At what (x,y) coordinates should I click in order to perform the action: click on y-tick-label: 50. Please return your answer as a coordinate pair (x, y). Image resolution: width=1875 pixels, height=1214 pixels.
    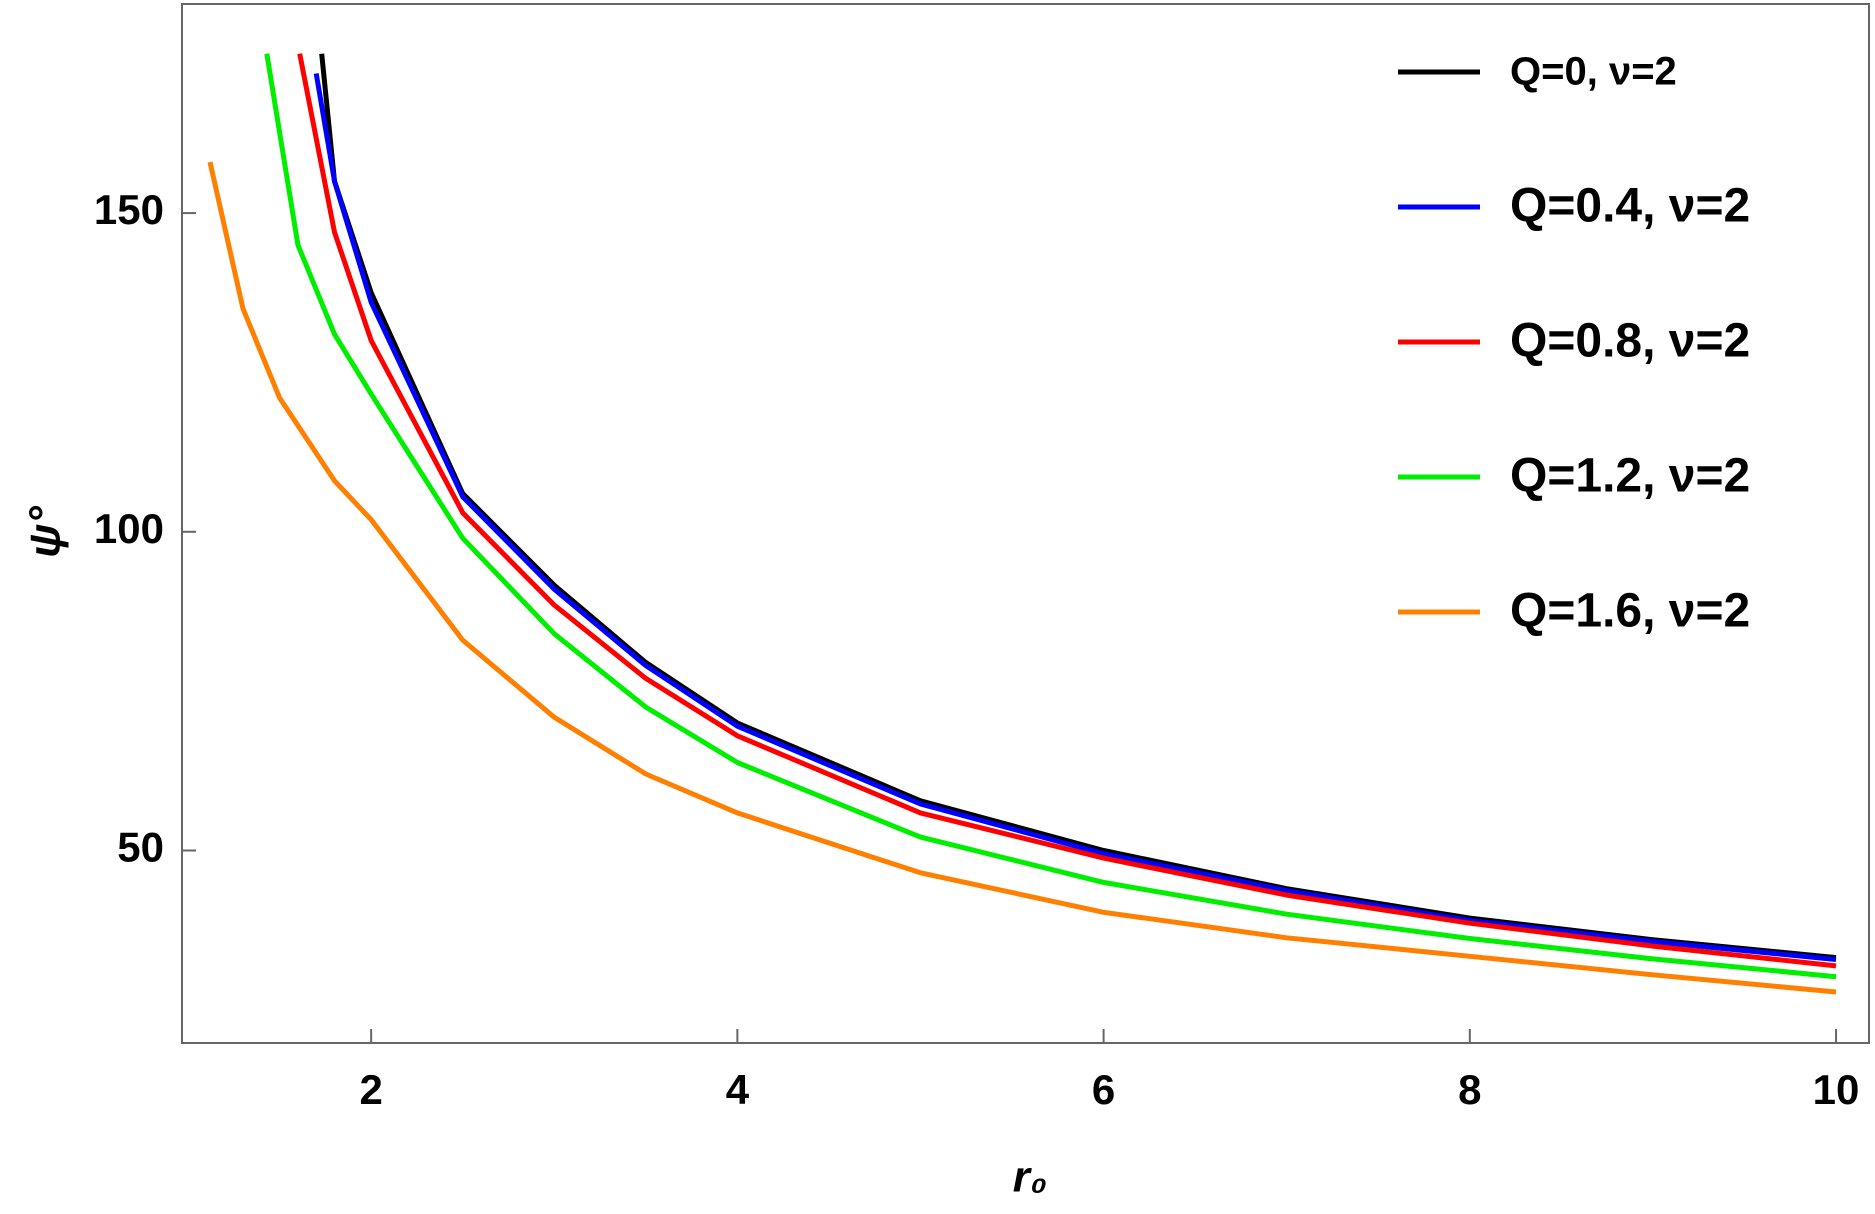
    Looking at the image, I should click on (140, 847).